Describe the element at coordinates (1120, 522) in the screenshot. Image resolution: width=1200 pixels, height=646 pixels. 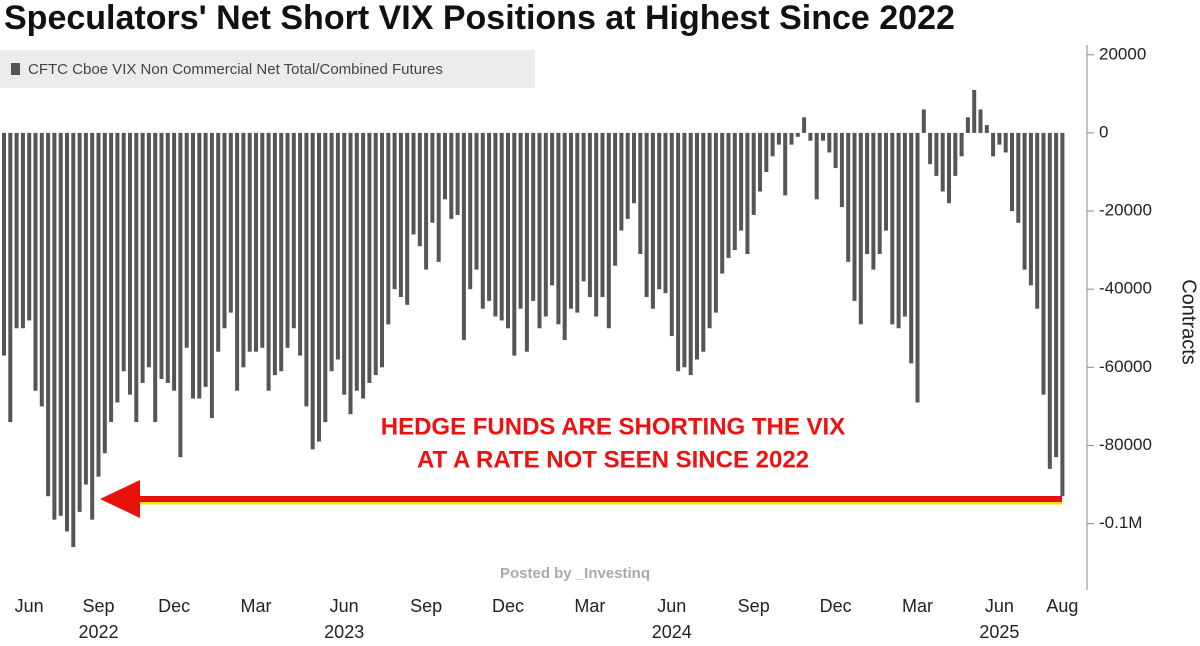
I see `y-tick-label: -0.1M` at that location.